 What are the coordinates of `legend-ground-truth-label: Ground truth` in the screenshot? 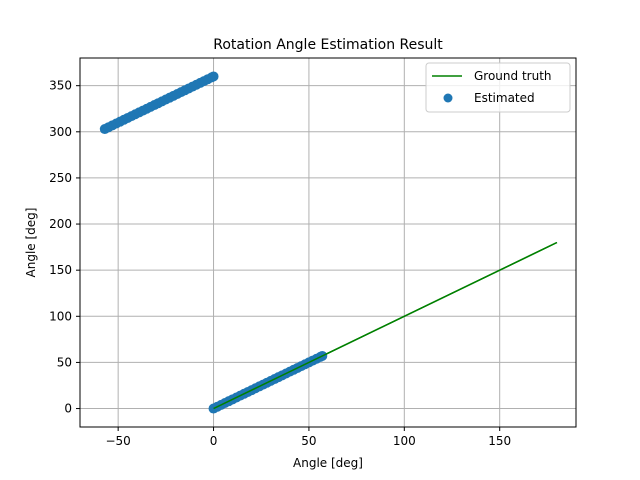 It's located at (513, 76).